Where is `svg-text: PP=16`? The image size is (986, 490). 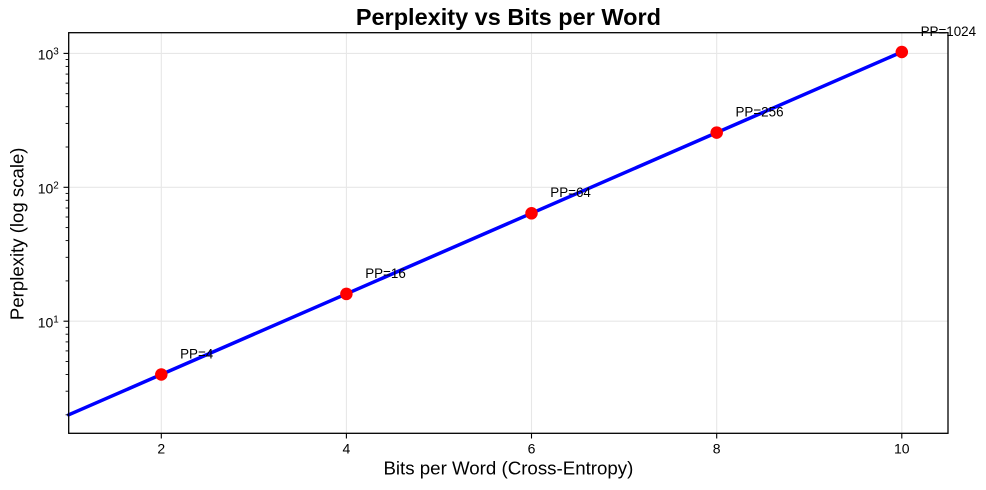 svg-text: PP=16 is located at coordinates (385, 273).